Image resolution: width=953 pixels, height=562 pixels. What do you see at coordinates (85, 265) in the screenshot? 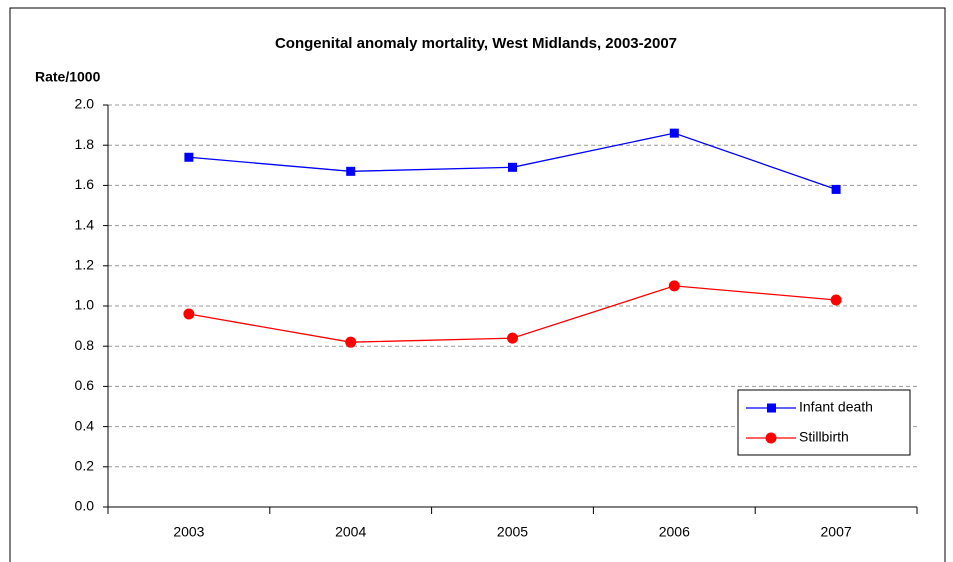
I see `y-tick-label: 1.2` at bounding box center [85, 265].